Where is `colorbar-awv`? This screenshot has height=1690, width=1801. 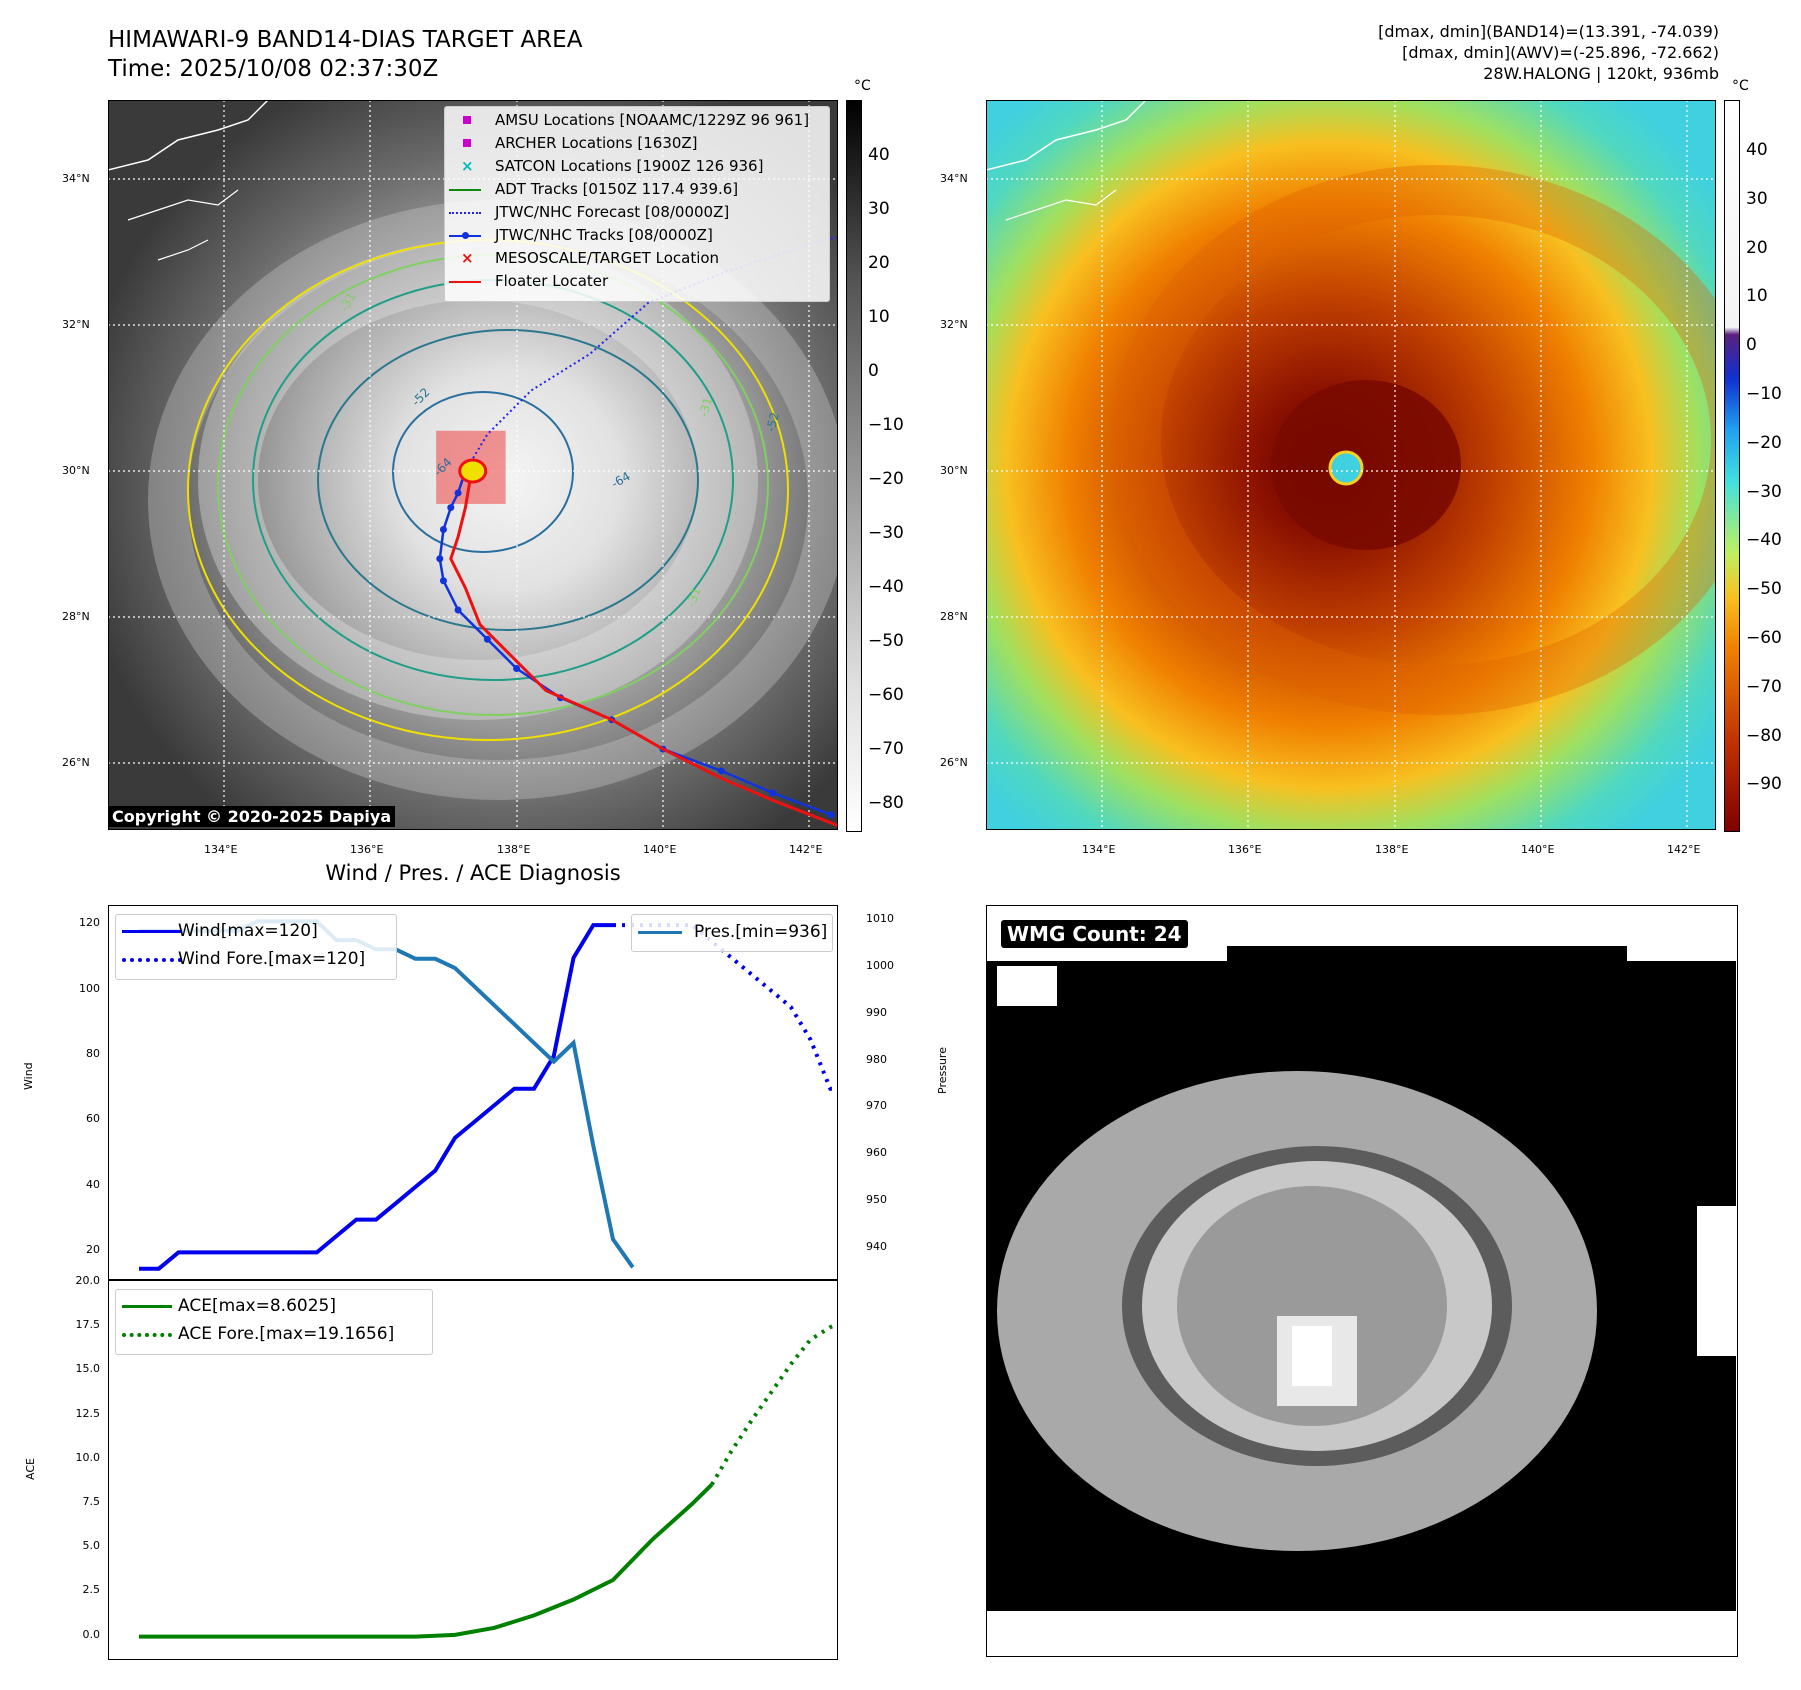
colorbar-awv is located at coordinates (1732, 466).